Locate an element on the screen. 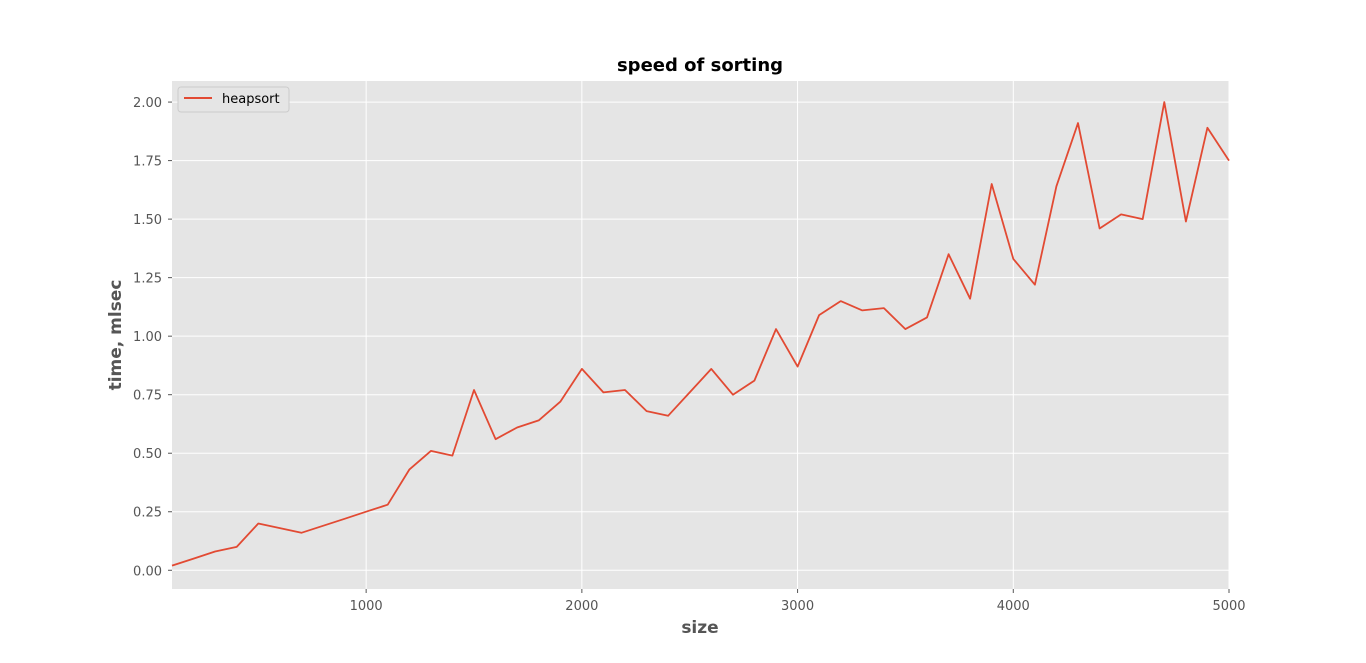 The width and height of the screenshot is (1366, 663). y-axis-ticks: 0.00 0.25 0.50 0.75 1.00 1.25 1.50 1.75 2.00 is located at coordinates (152, 337).